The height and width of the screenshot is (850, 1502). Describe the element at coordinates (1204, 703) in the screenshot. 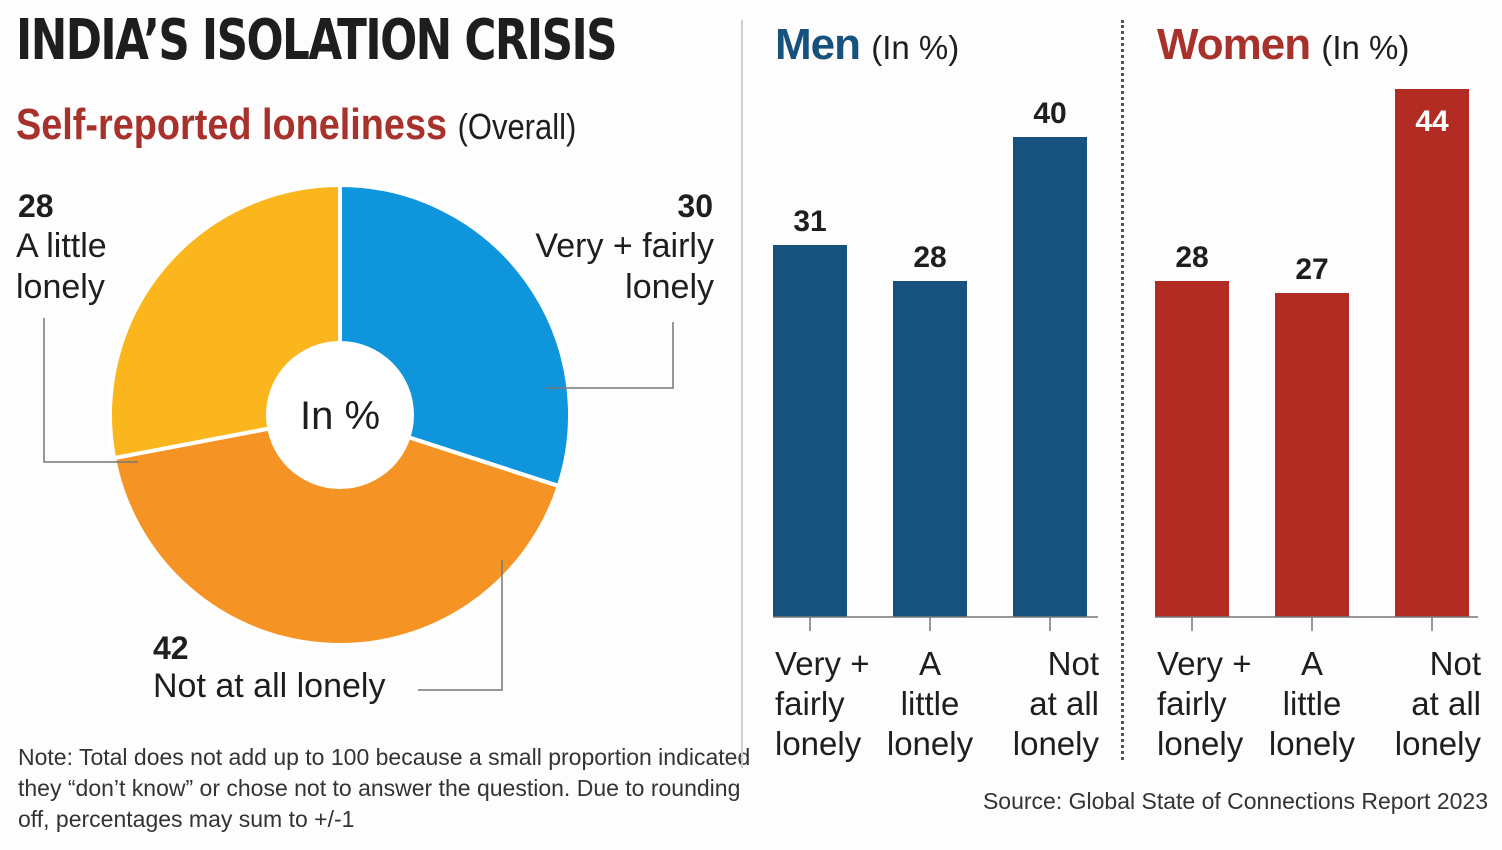

I see `women-category-very-fairly: Very + fairly lonely` at that location.